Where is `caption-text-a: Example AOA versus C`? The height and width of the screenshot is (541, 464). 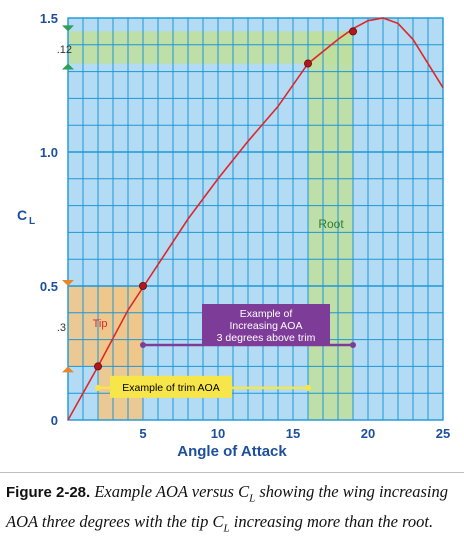 caption-text-a: Example AOA versus C is located at coordinates (172, 491).